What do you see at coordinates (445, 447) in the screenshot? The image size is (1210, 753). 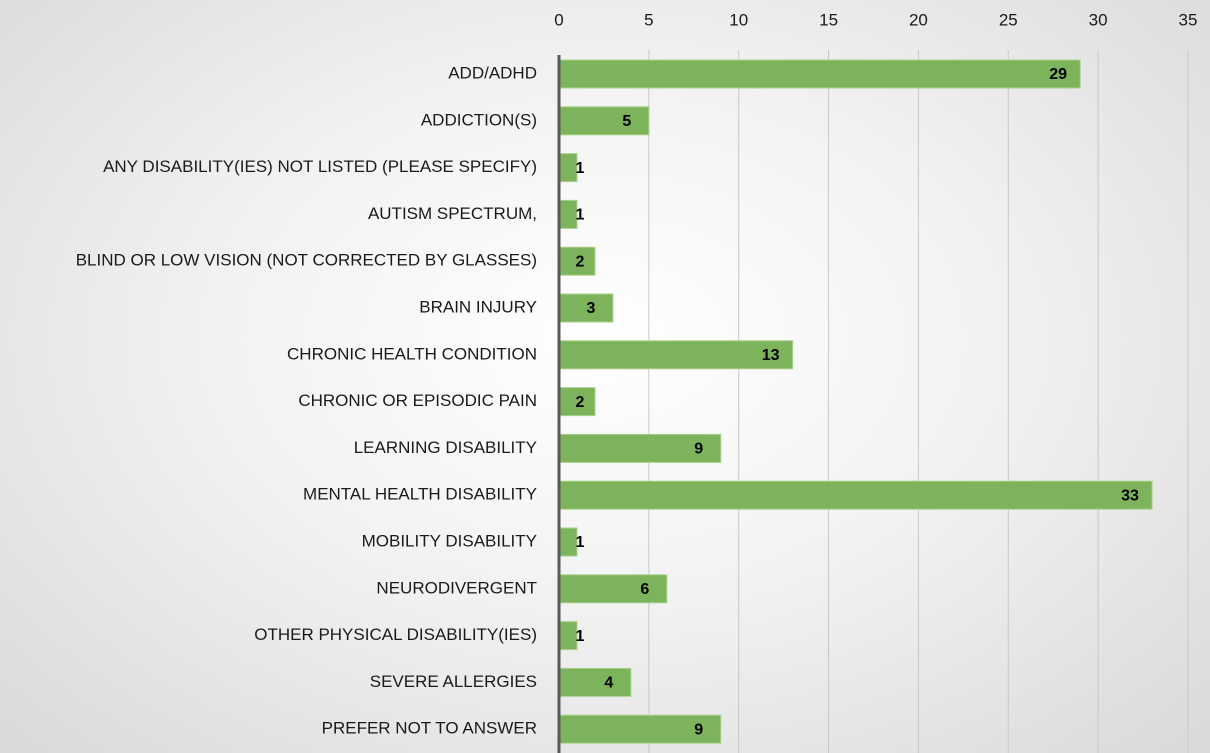 I see `y-tick-label: LEARNING DISABILITY` at bounding box center [445, 447].